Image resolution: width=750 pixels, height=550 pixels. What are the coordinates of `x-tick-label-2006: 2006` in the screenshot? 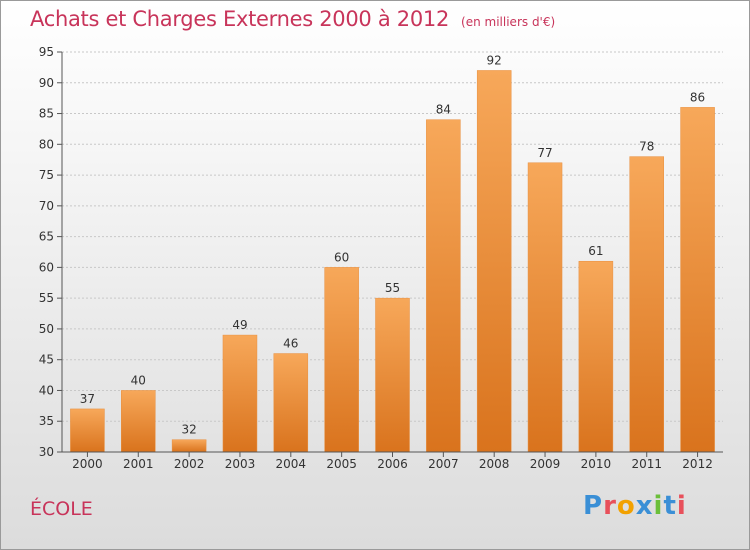 It's located at (392, 464).